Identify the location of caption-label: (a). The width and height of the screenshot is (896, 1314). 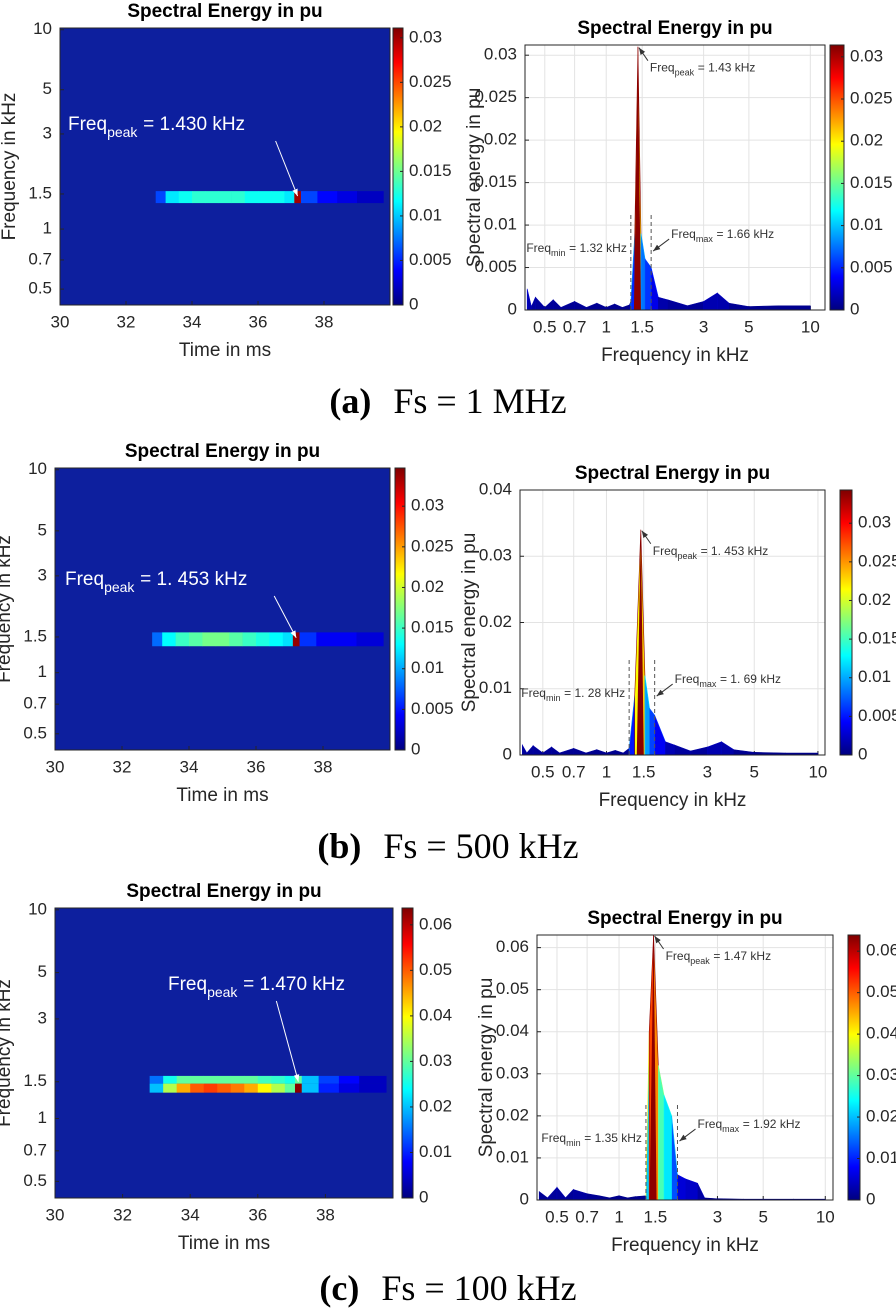
(350, 401).